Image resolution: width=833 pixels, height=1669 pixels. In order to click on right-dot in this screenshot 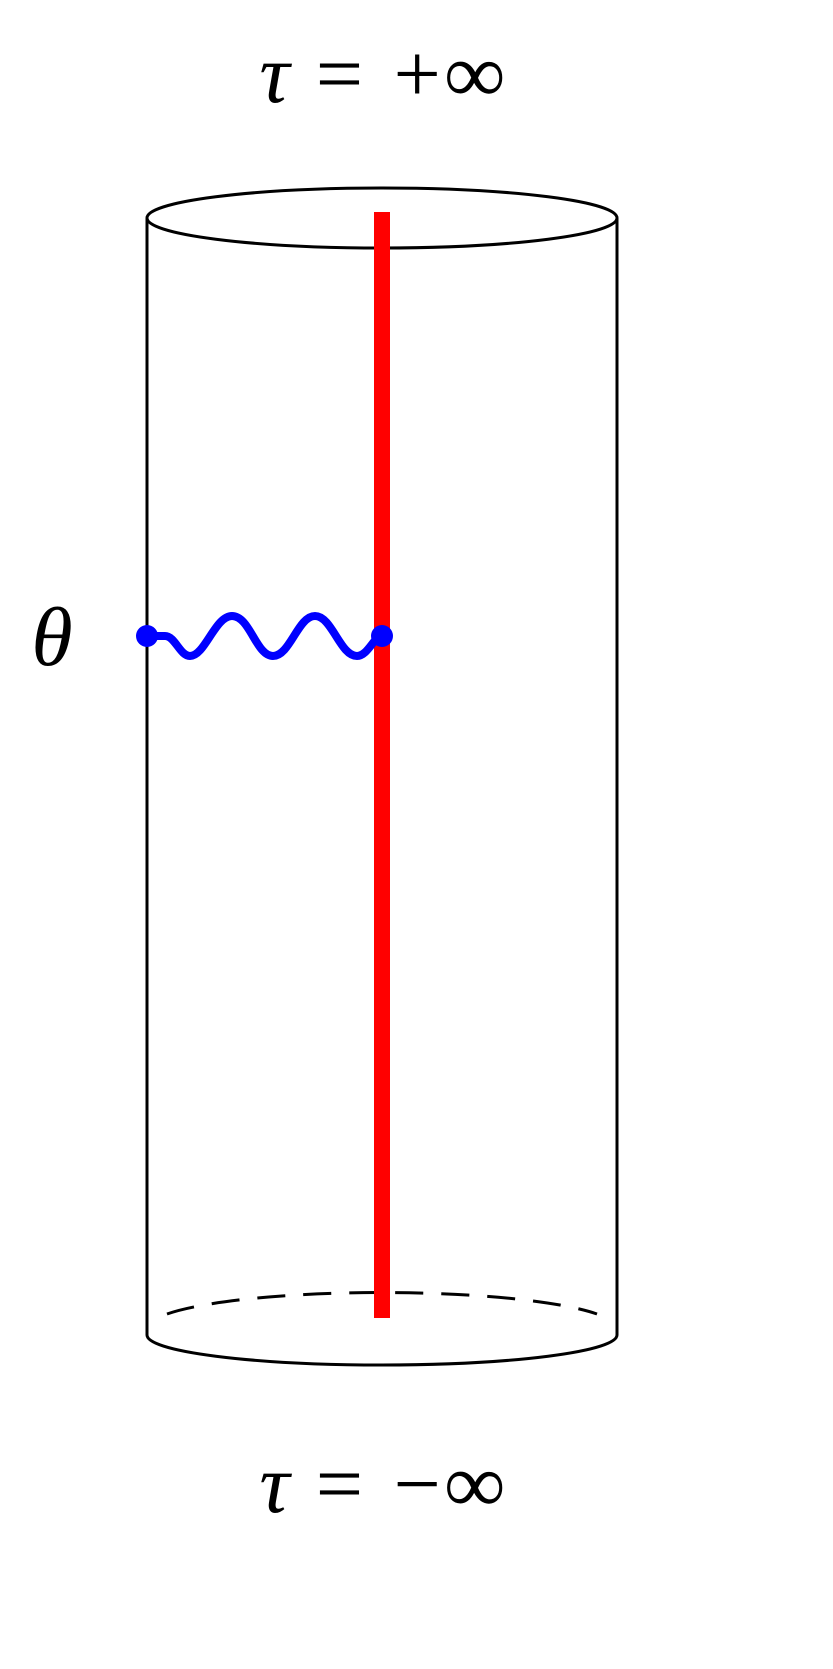, I will do `click(382, 636)`.